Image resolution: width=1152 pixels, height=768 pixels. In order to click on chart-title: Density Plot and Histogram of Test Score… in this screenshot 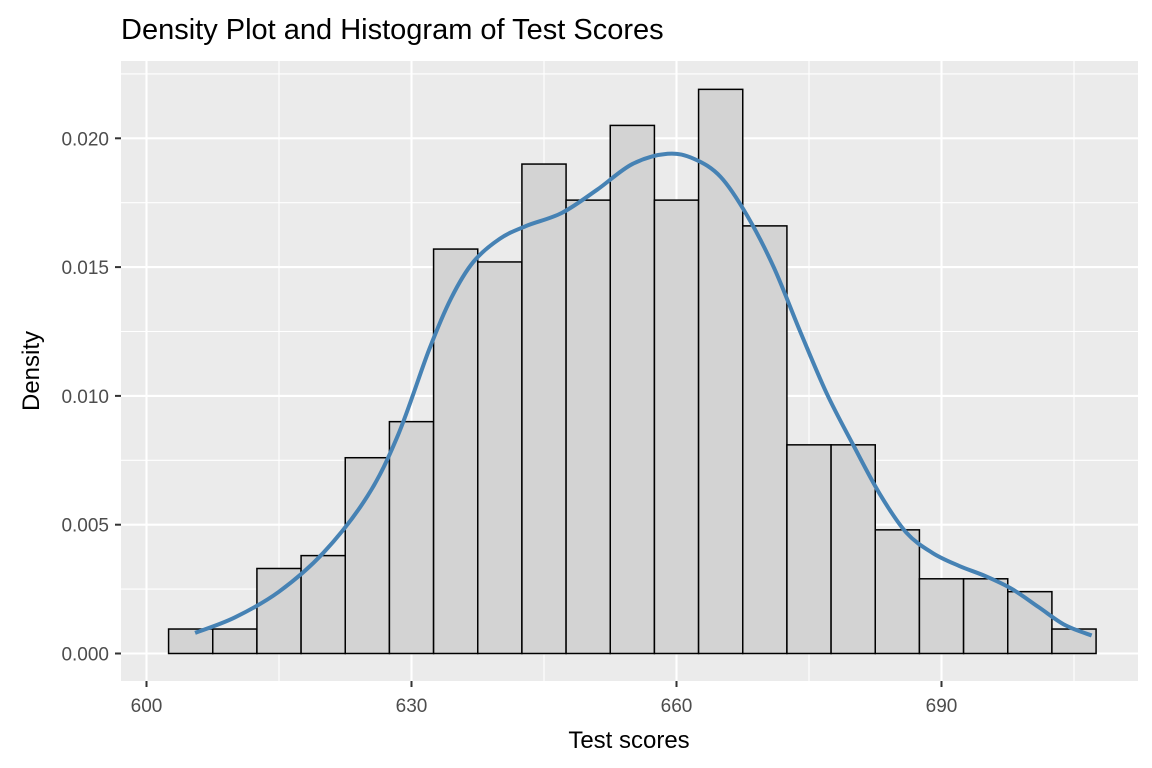, I will do `click(392, 30)`.